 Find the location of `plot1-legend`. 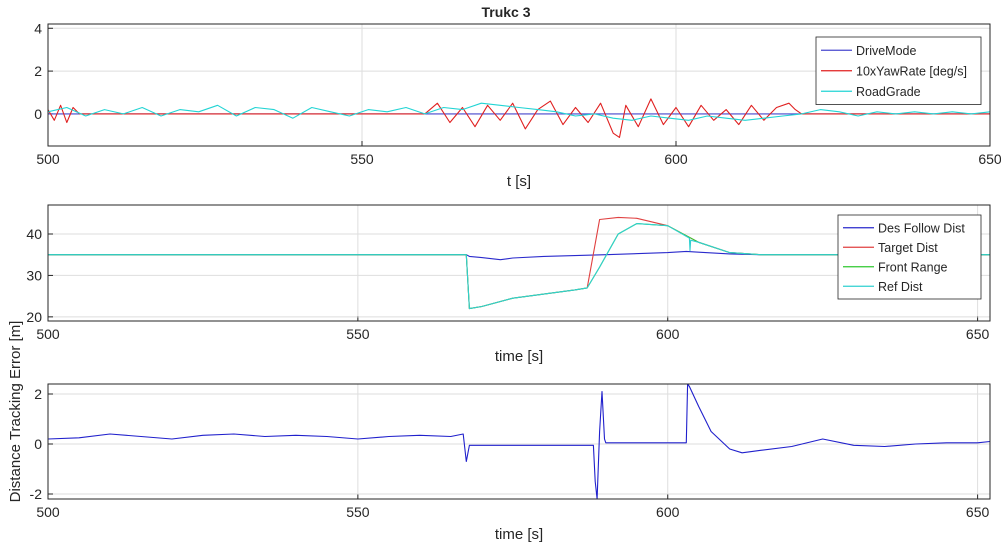

plot1-legend is located at coordinates (909, 257).